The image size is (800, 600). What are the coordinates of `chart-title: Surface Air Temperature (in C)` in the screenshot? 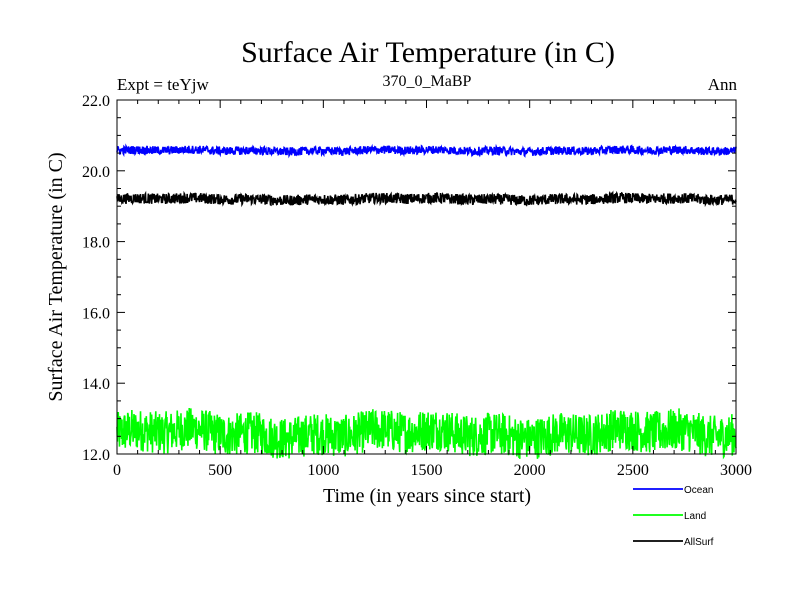 It's located at (428, 52).